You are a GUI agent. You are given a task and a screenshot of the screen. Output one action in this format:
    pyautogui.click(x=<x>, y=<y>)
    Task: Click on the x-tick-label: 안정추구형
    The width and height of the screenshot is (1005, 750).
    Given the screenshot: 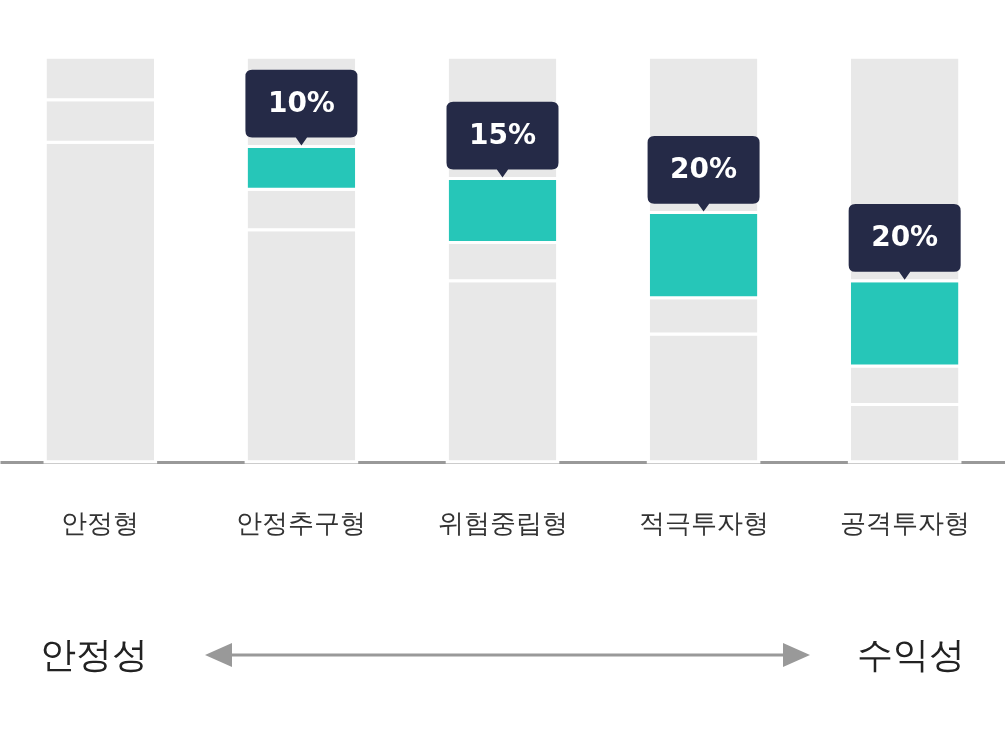 What is the action you would take?
    pyautogui.click(x=301, y=522)
    